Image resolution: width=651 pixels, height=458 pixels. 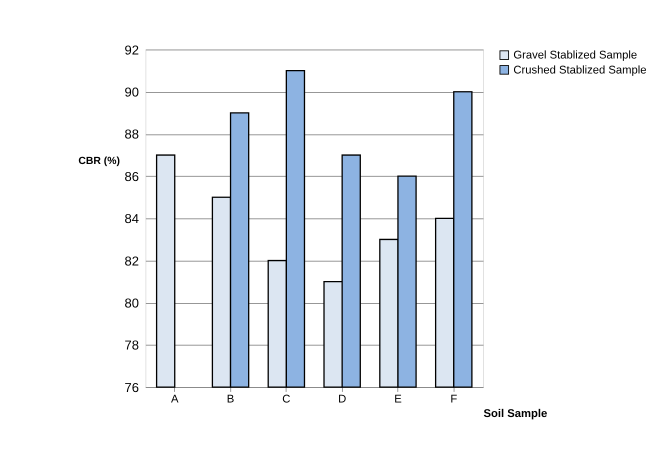 What do you see at coordinates (575, 56) in the screenshot?
I see `legend-label: Gravel Stablized Sample` at bounding box center [575, 56].